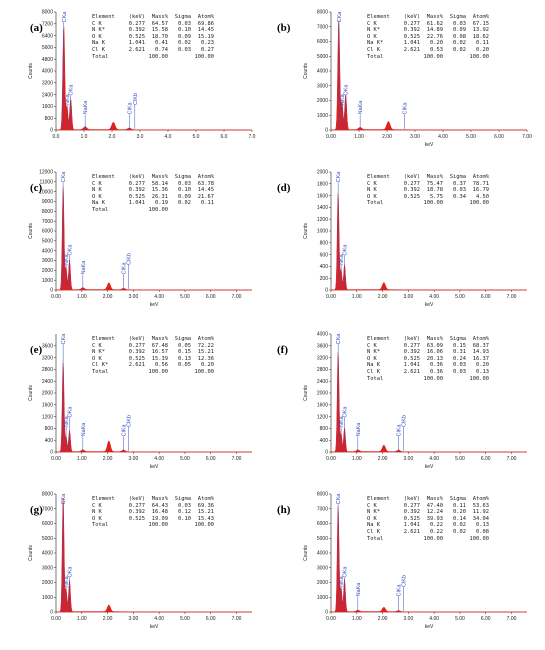  I want to click on table-cell: 16.37, so click(480, 358).